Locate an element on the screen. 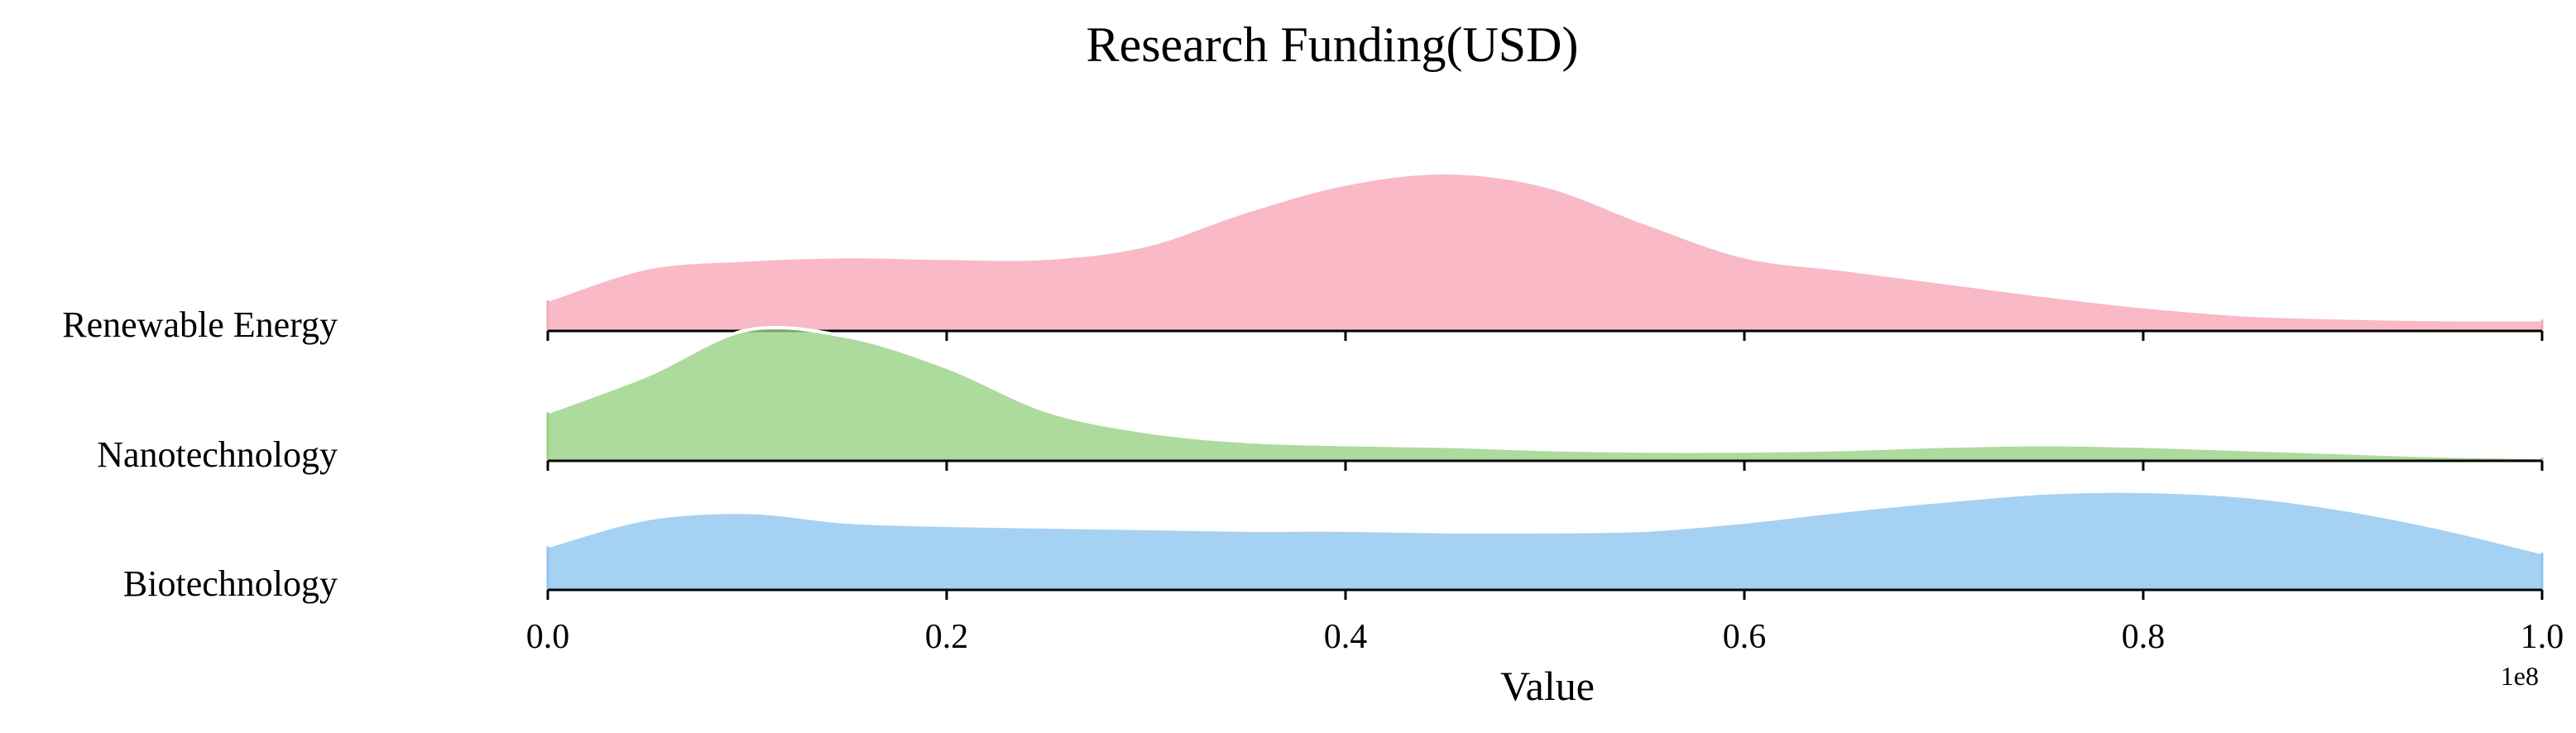 The height and width of the screenshot is (733, 2576). density-area-nanotechnology is located at coordinates (1545, 394).